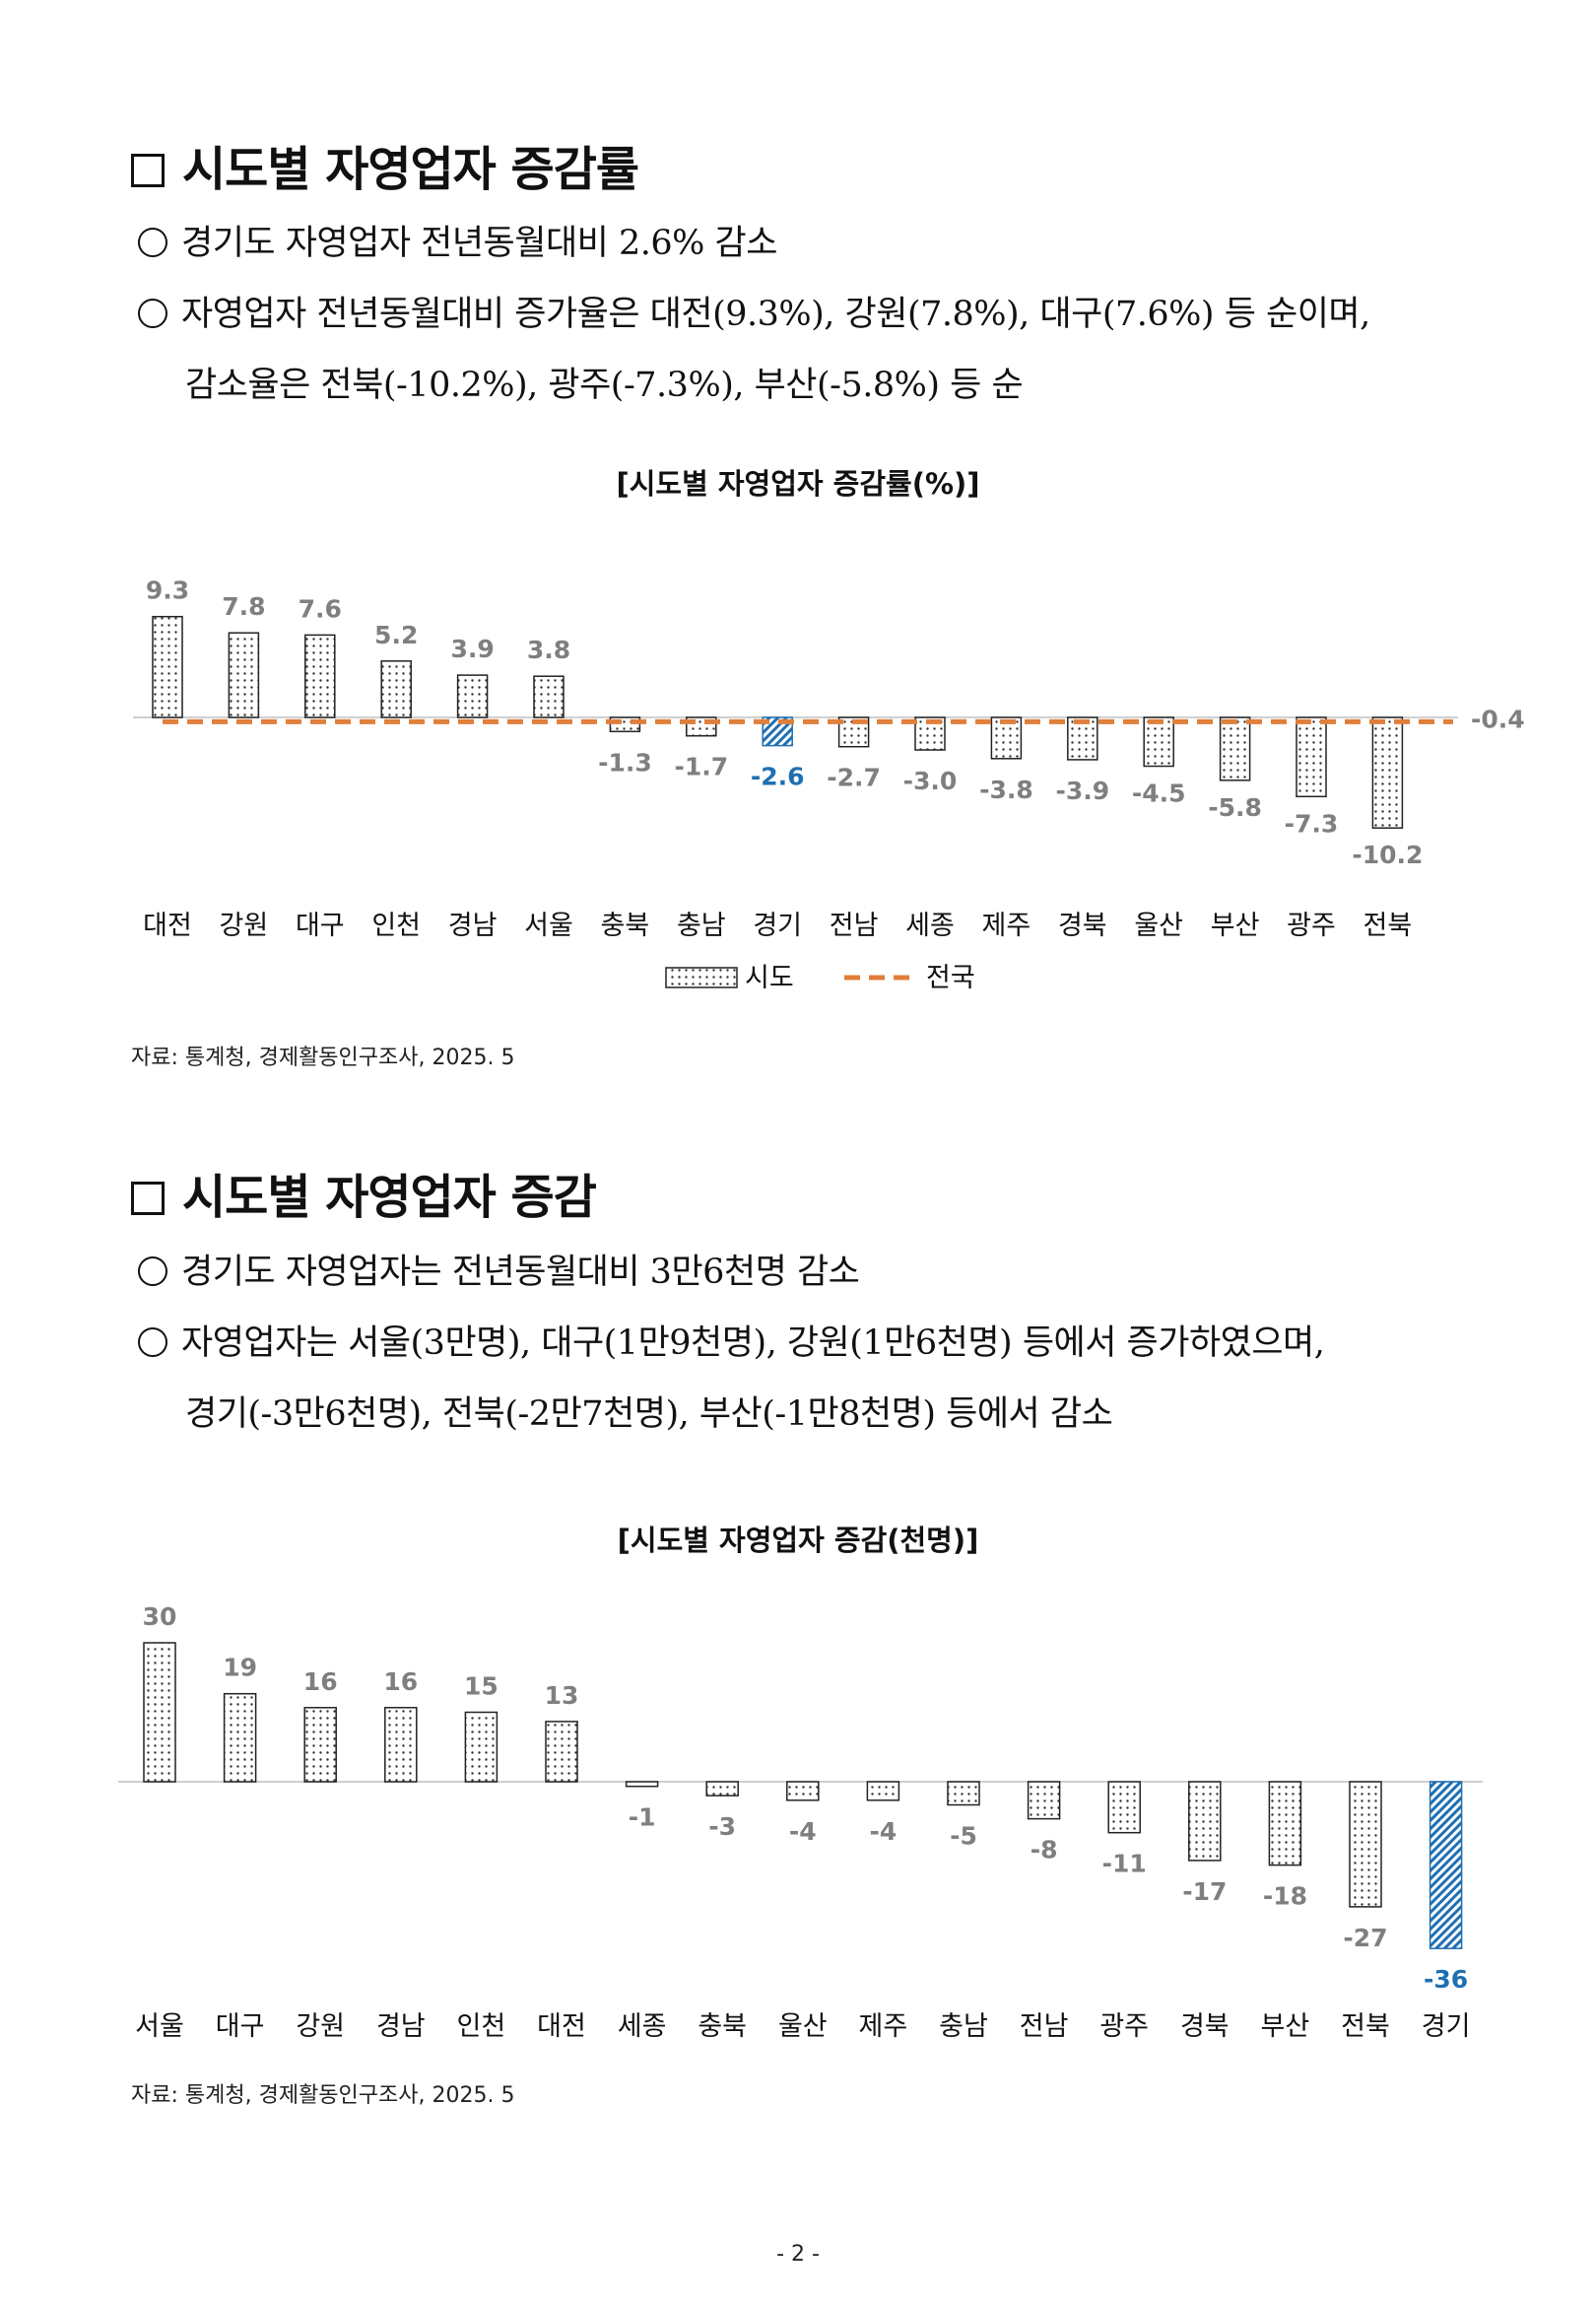  What do you see at coordinates (625, 762) in the screenshot?
I see `data-label: -1.3` at bounding box center [625, 762].